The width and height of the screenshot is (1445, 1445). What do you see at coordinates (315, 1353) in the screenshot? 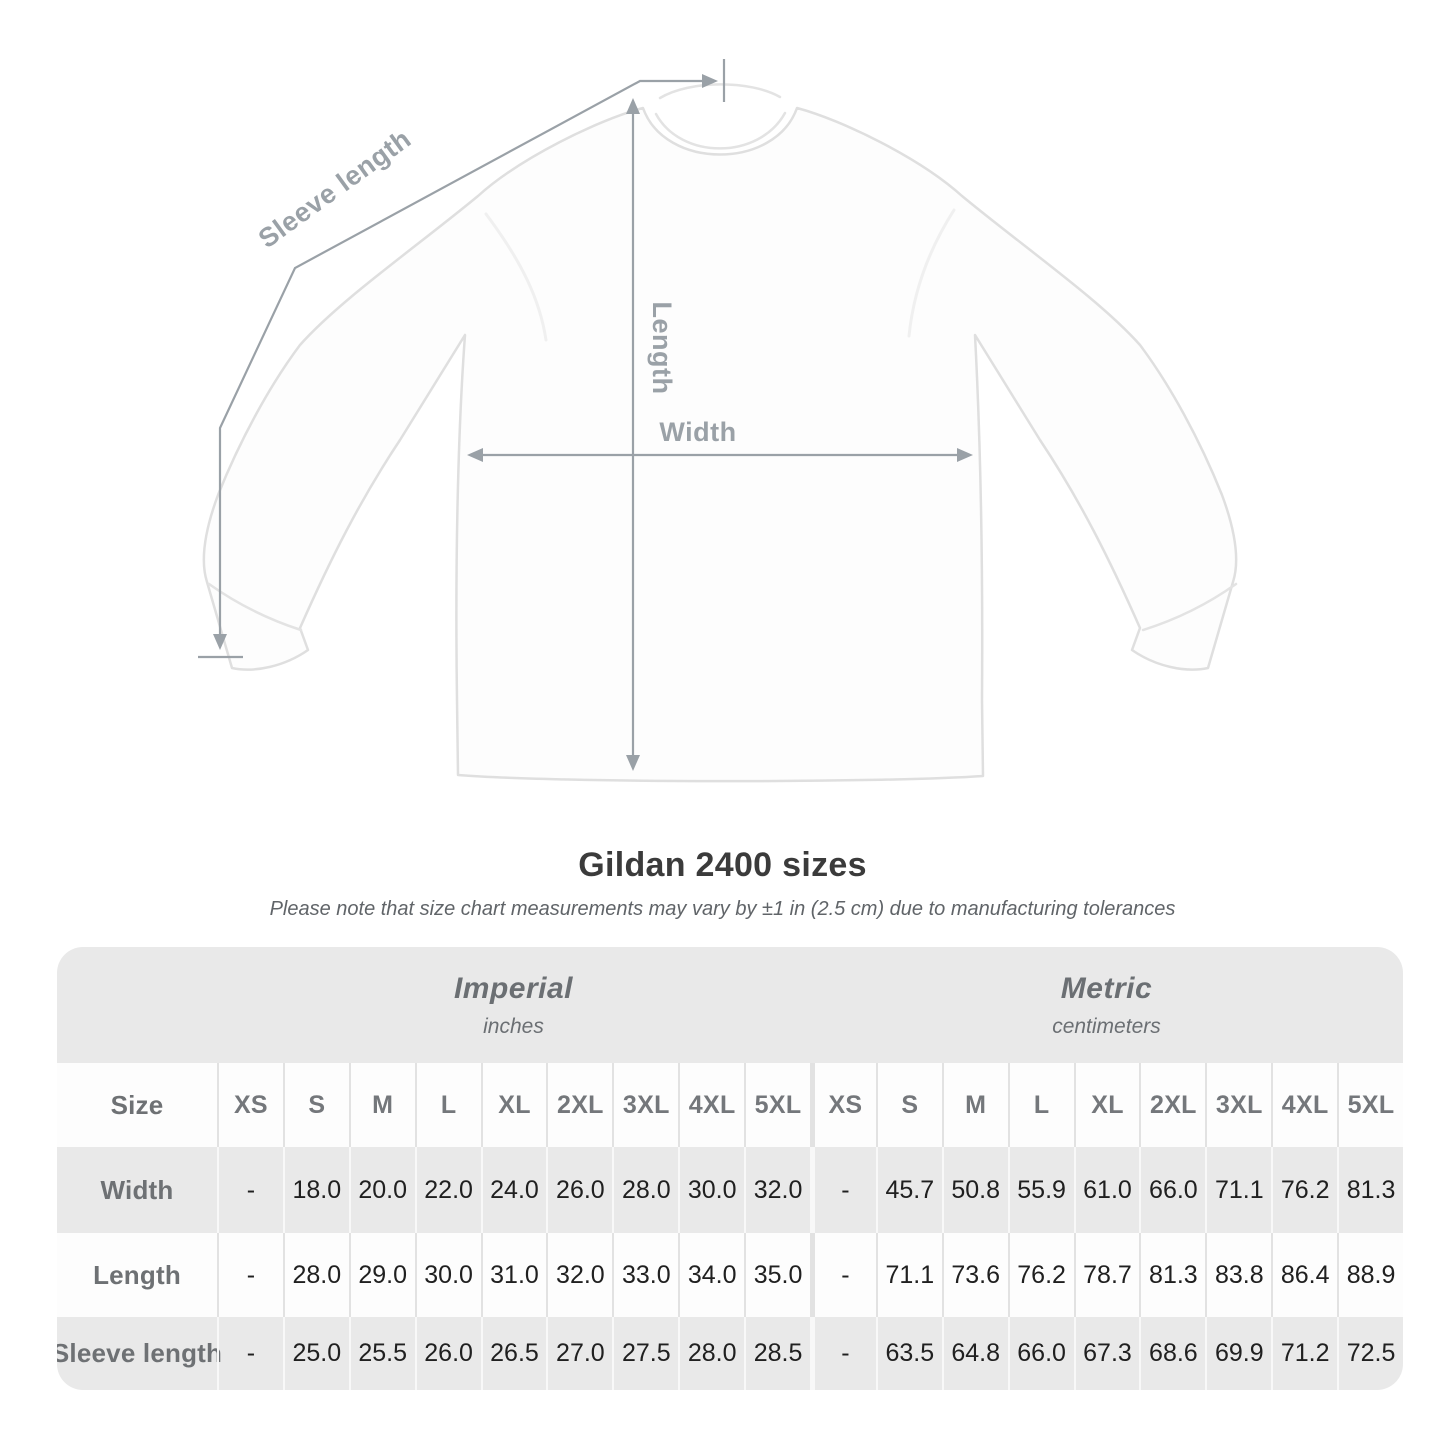
I see `table-cell: 25.0` at bounding box center [315, 1353].